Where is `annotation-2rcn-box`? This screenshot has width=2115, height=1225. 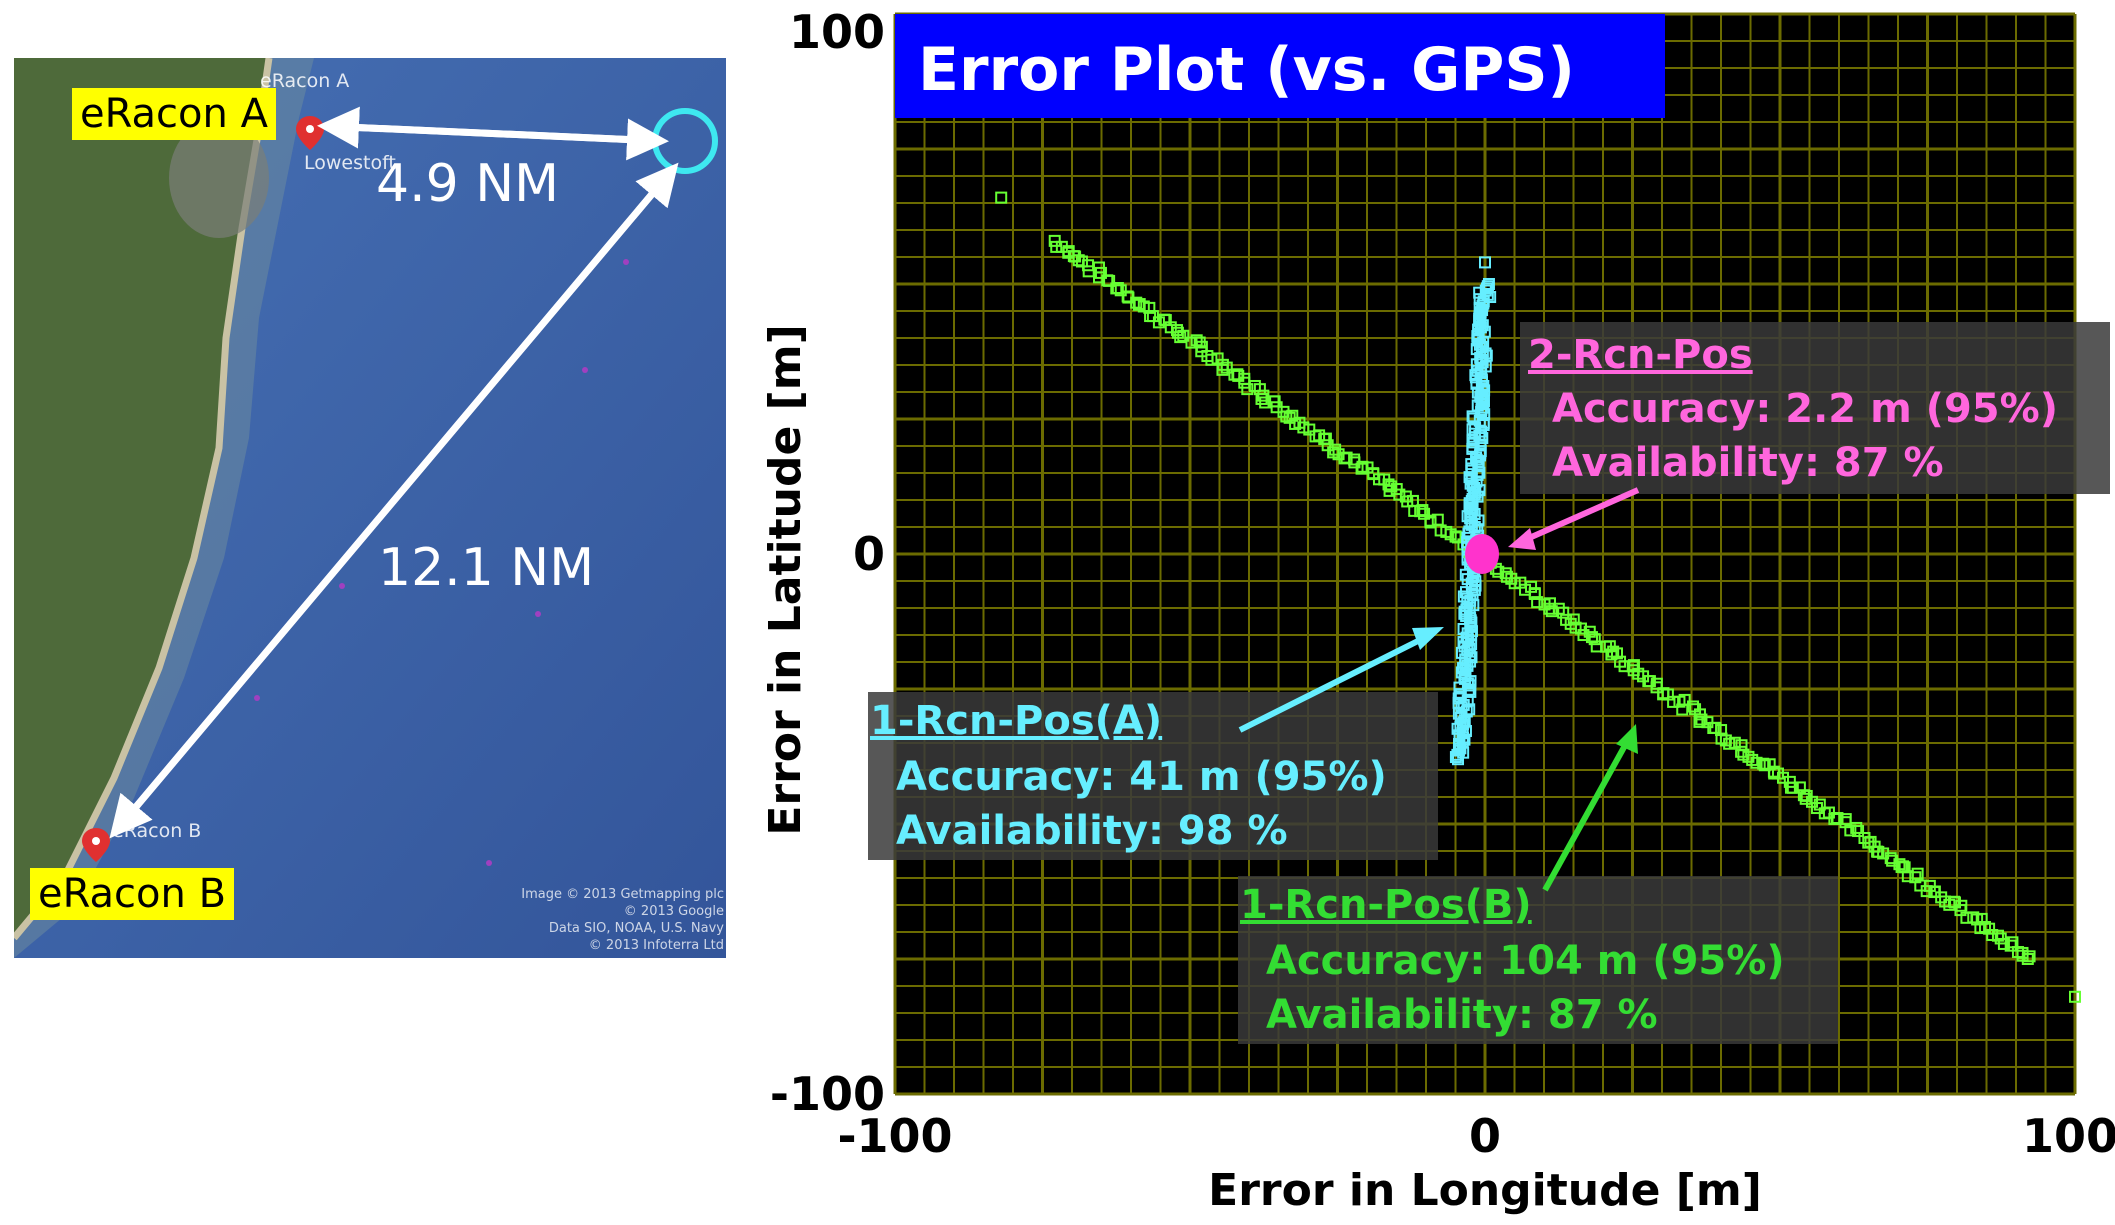
annotation-2rcn-box is located at coordinates (1815, 408).